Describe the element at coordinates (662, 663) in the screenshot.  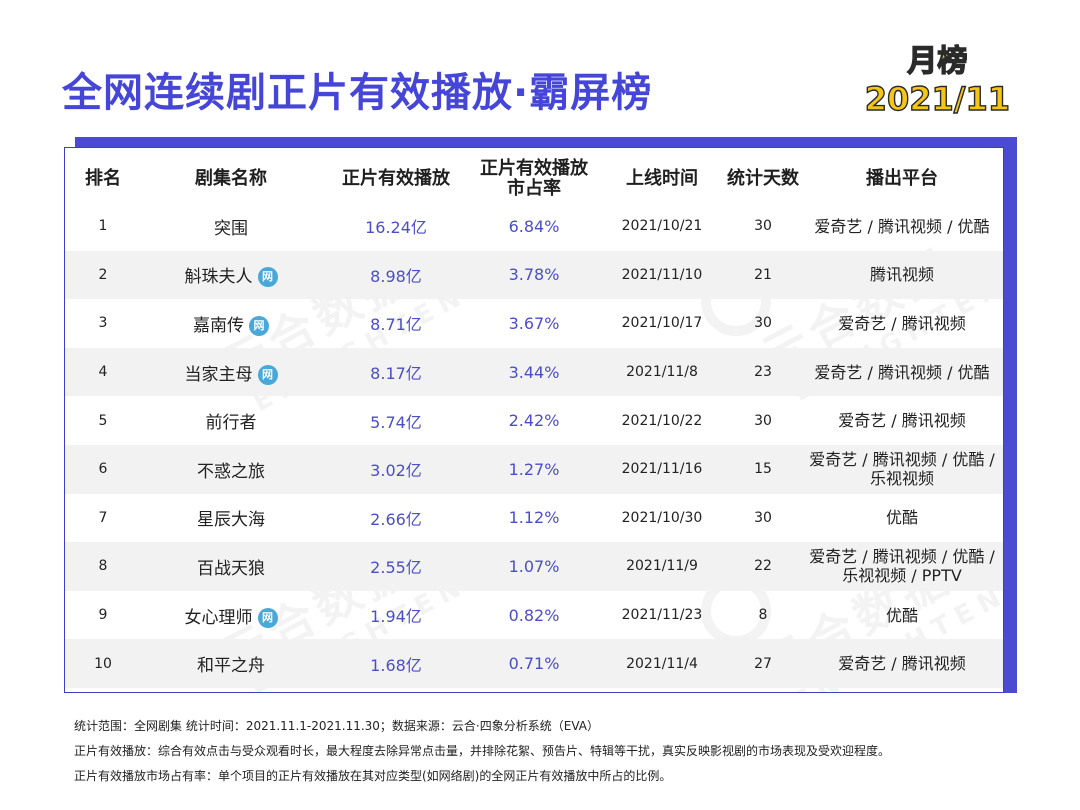
I see `date-cell: 2021/11/4` at that location.